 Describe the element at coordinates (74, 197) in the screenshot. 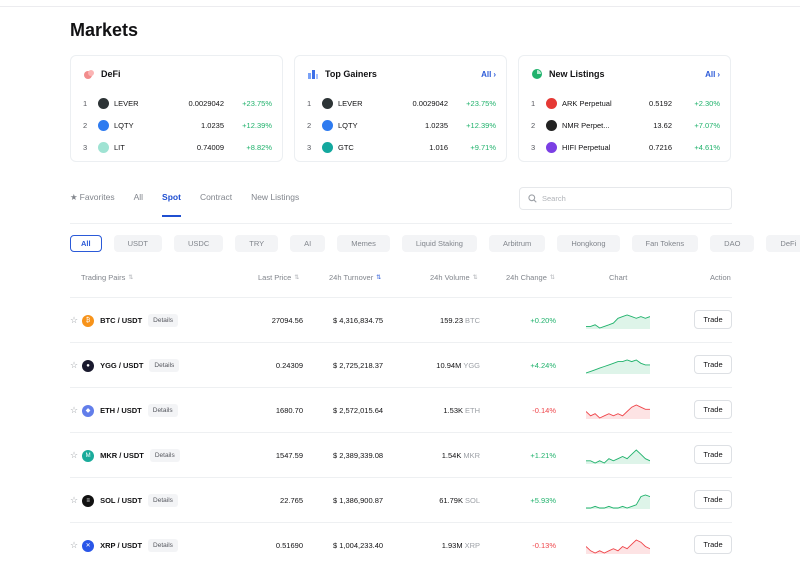

I see `star-icon: ★` at that location.